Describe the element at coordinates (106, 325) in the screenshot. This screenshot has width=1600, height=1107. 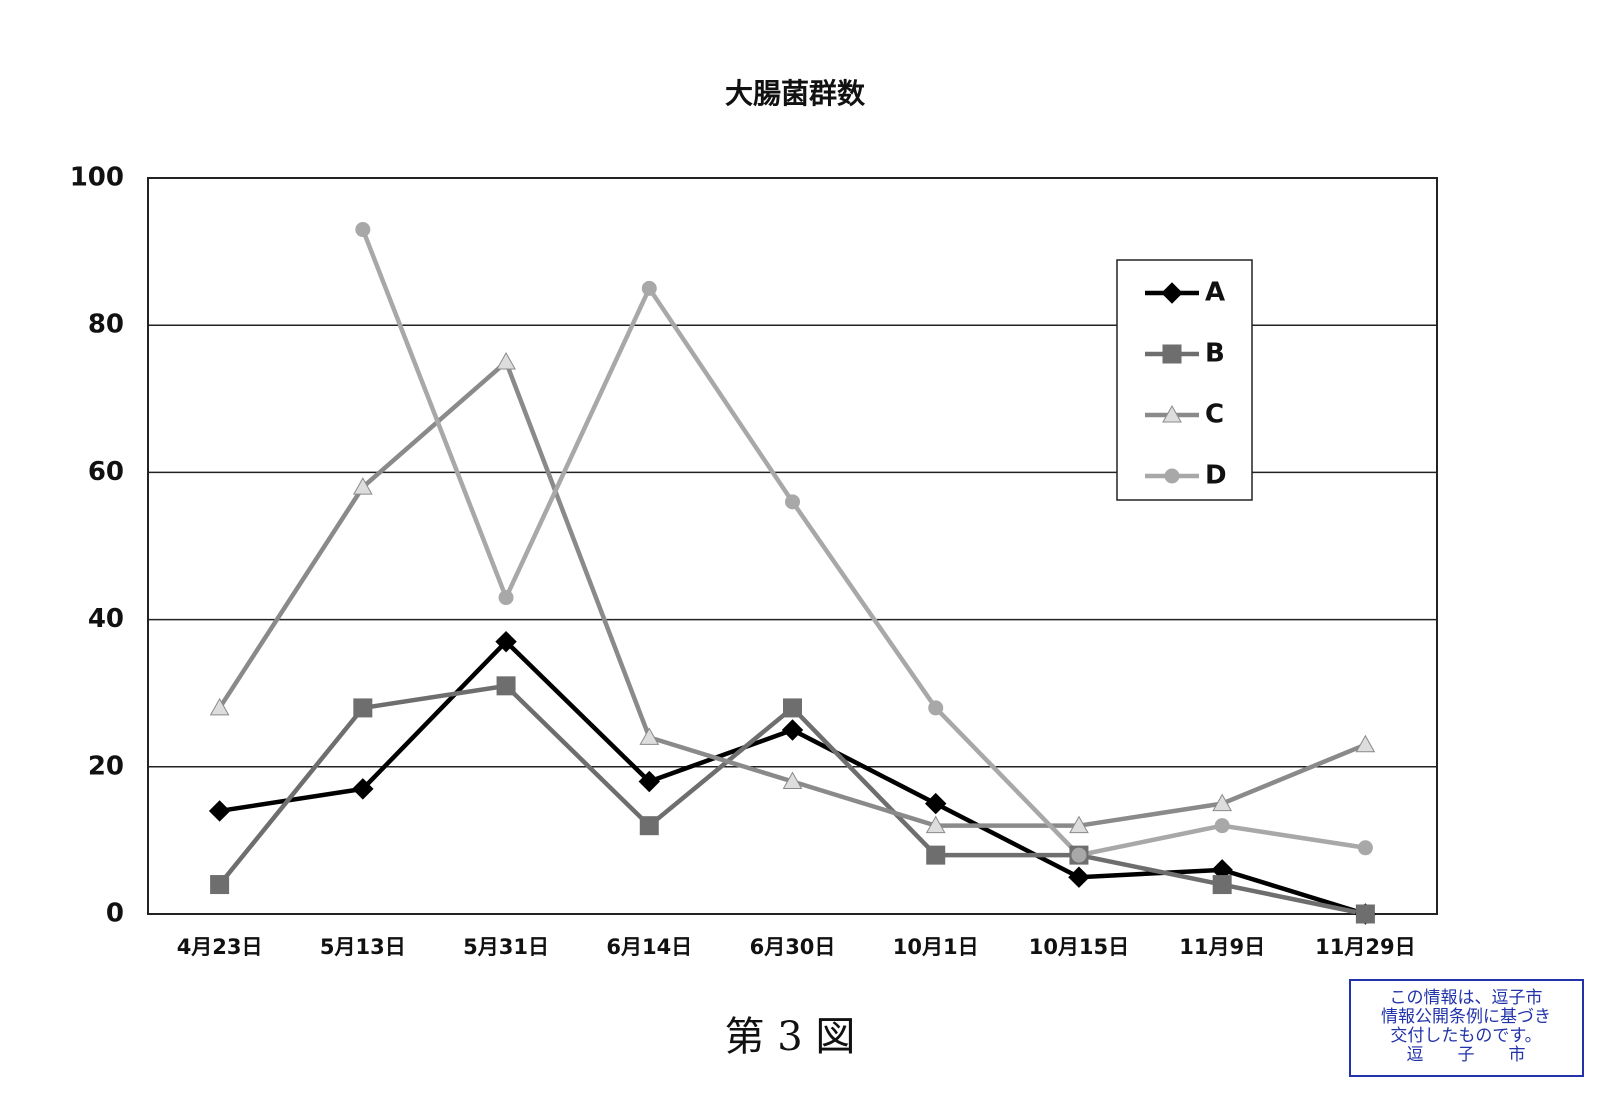
I see `y-tick-label: 80` at that location.